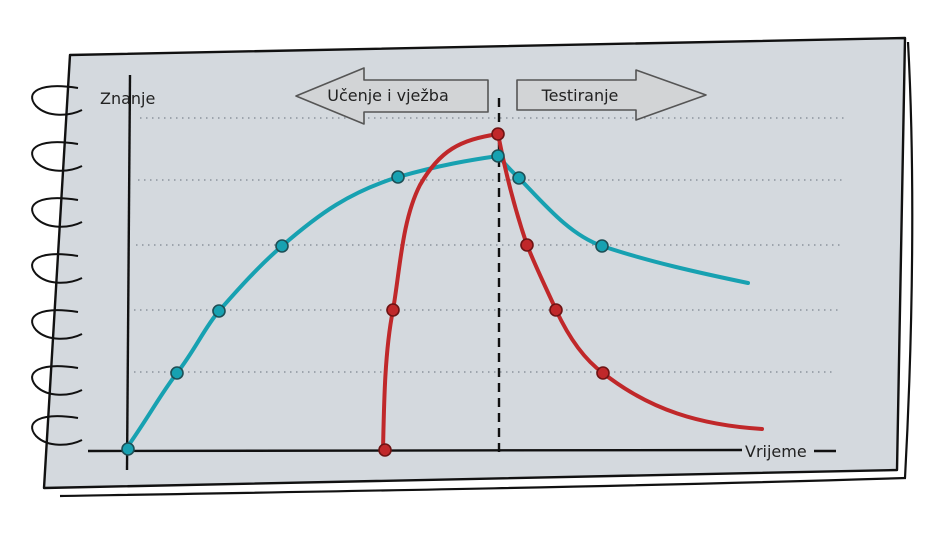 Image resolution: width=933 pixels, height=539 pixels. What do you see at coordinates (908, 260) in the screenshot?
I see `paper-edge-right` at bounding box center [908, 260].